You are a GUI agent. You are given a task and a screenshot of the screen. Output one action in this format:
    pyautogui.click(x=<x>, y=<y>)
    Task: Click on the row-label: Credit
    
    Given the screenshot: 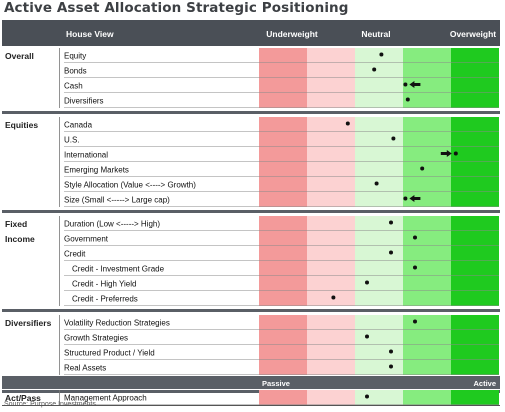 What is the action you would take?
    pyautogui.click(x=75, y=254)
    